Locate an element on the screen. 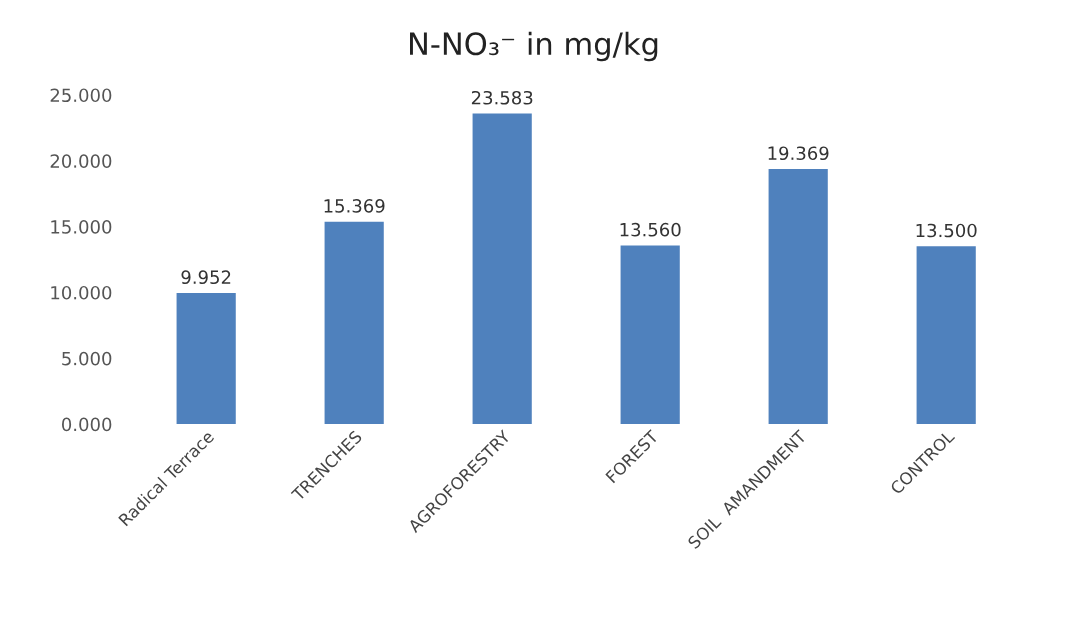 The image size is (1067, 633). data-label: 9.952 is located at coordinates (206, 277).